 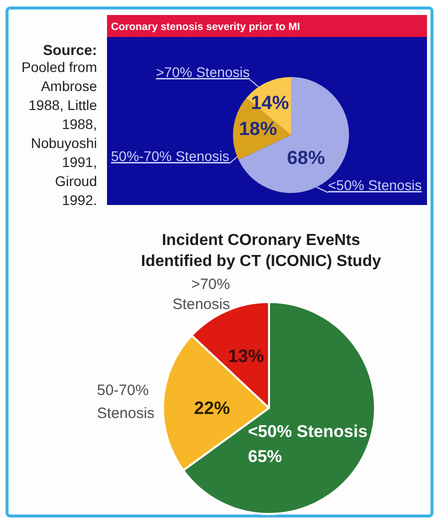 What do you see at coordinates (258, 129) in the screenshot?
I see `data-label: 18%` at bounding box center [258, 129].